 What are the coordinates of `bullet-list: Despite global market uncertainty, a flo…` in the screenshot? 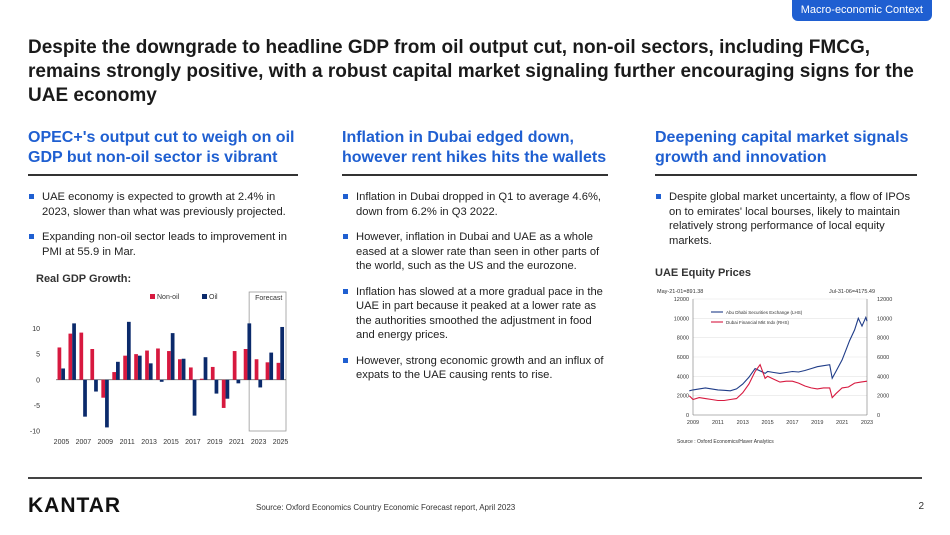 It's located at (786, 219).